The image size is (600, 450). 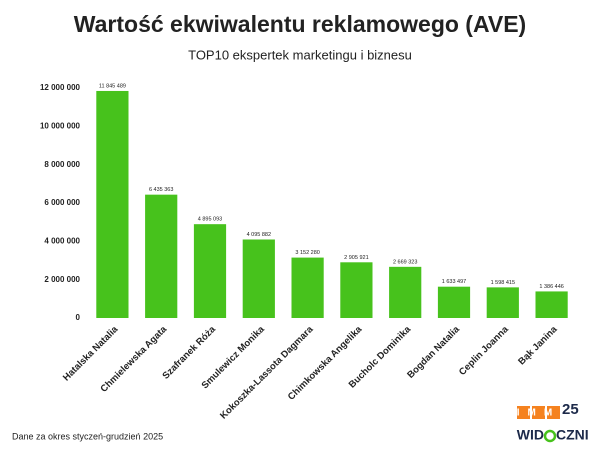 I want to click on footnote: Dane za okres styczeń-grudzień 2025, so click(x=87, y=436).